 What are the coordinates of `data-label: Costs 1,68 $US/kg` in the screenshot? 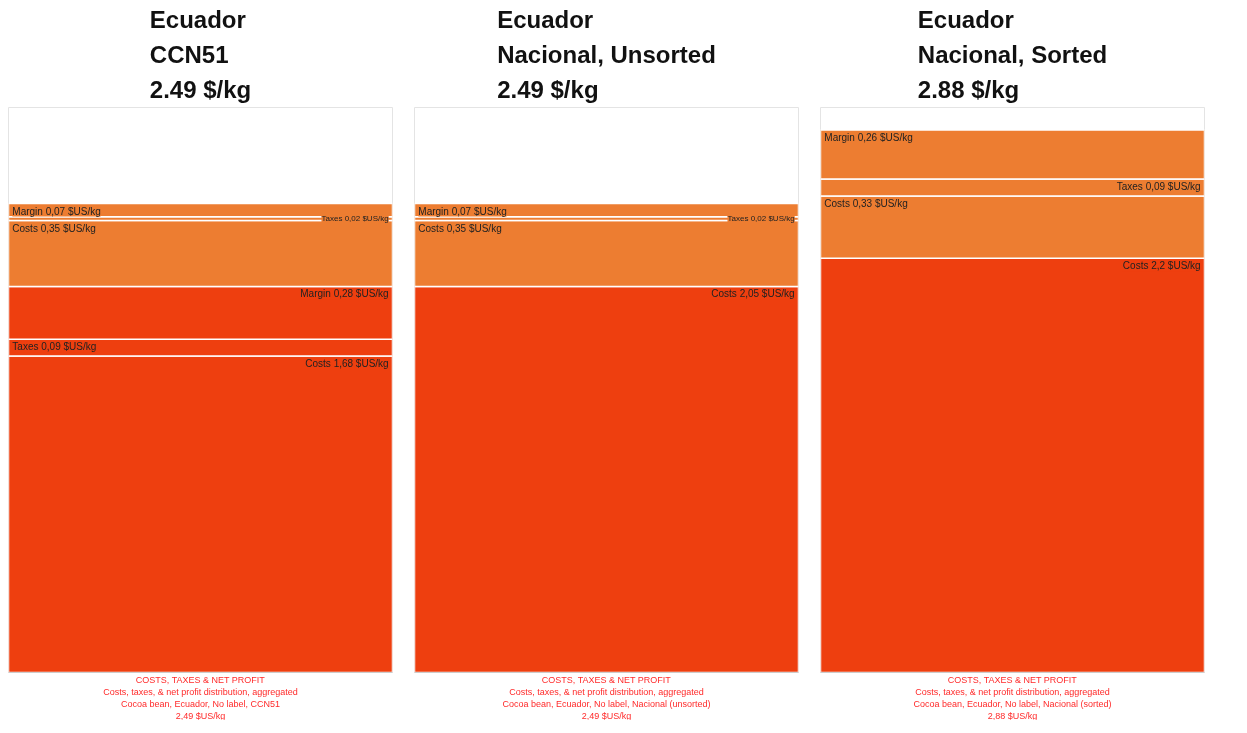 It's located at (347, 364).